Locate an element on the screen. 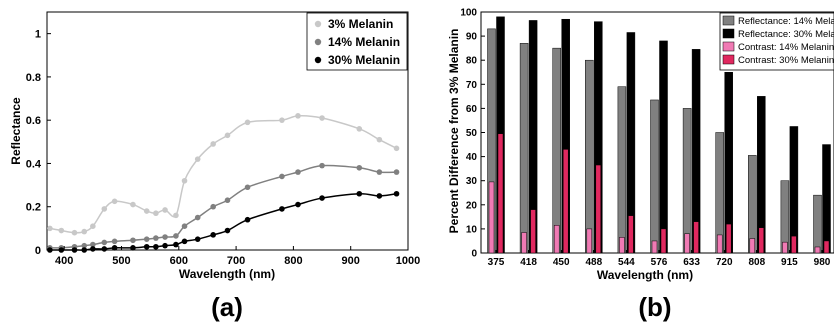  chart-a-y-tick-label: 0 is located at coordinates (38, 251).